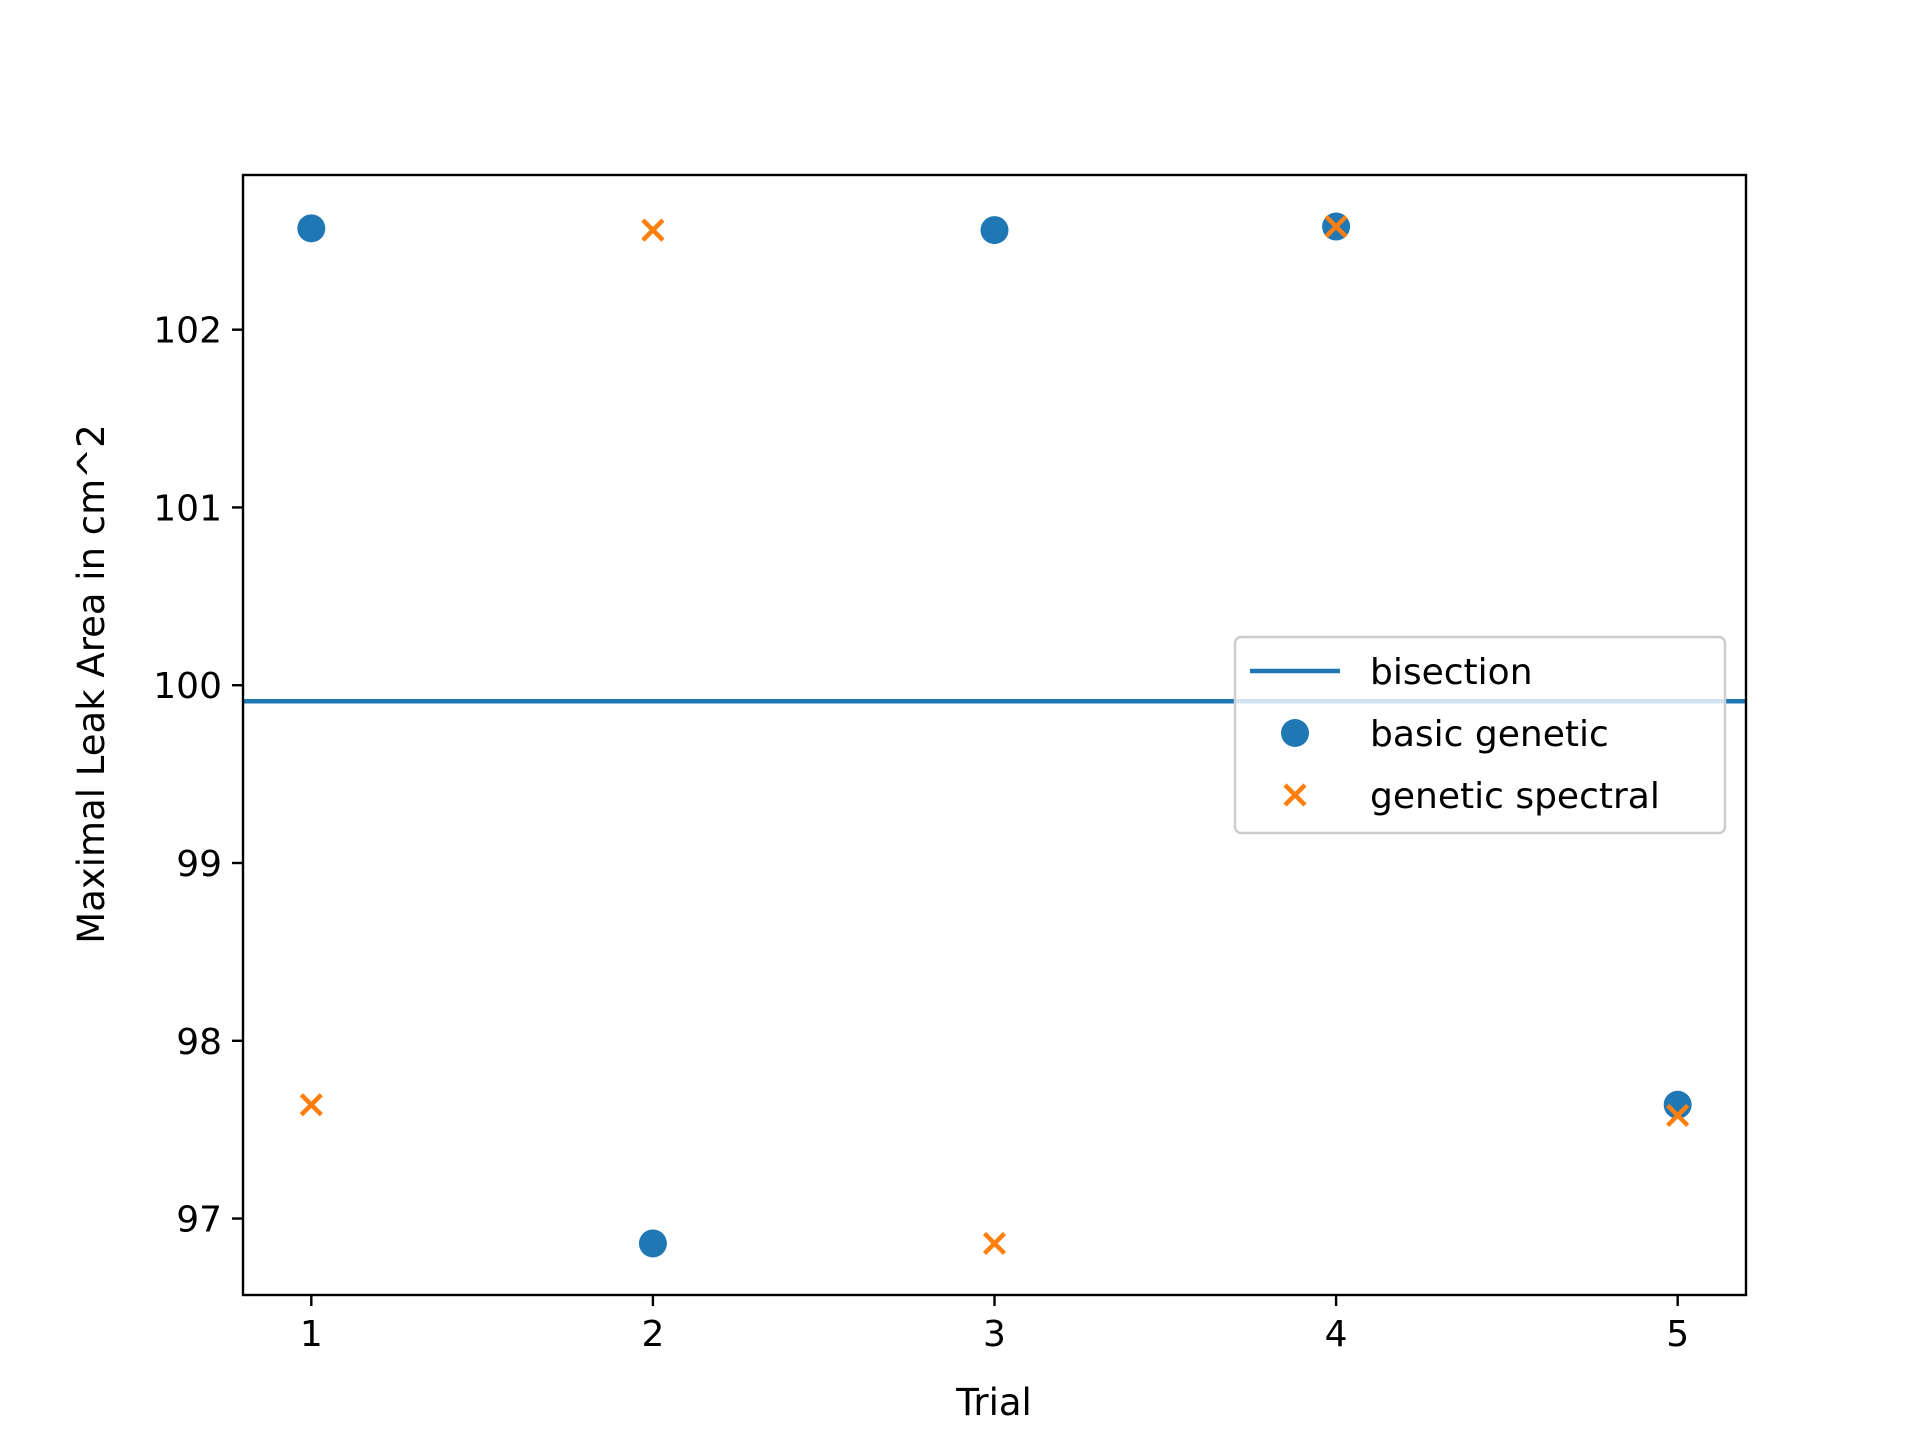 This screenshot has height=1444, width=1920. I want to click on legend-item: basic genetic, so click(1445, 734).